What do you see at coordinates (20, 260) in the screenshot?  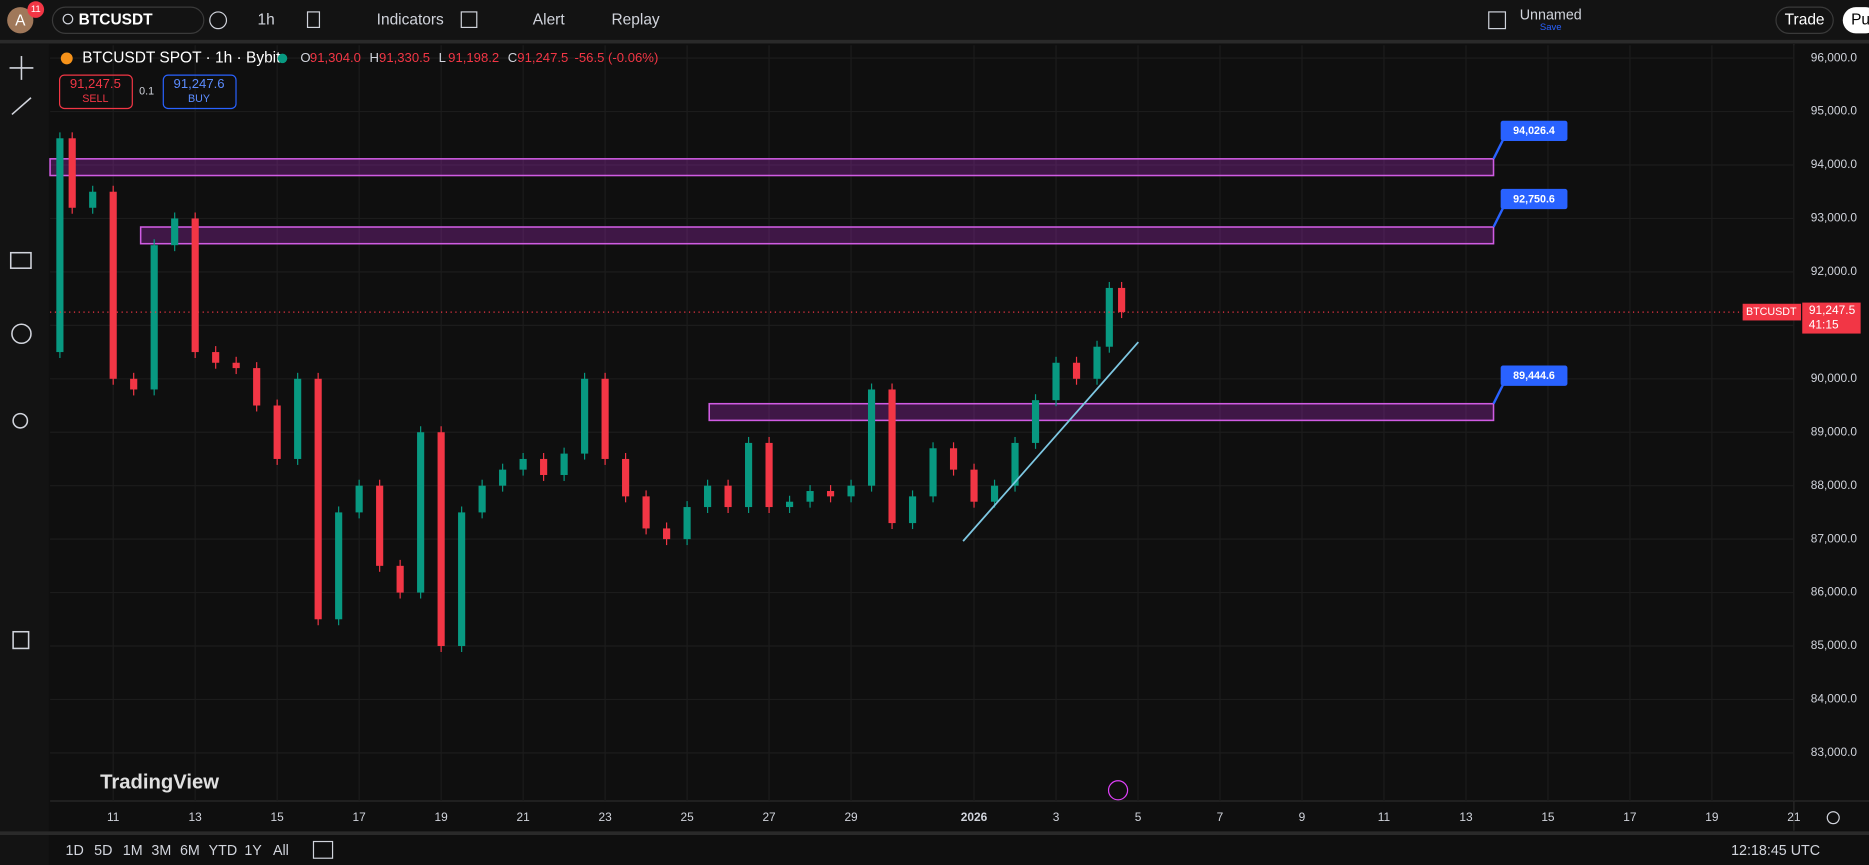 I see `shape-tool` at bounding box center [20, 260].